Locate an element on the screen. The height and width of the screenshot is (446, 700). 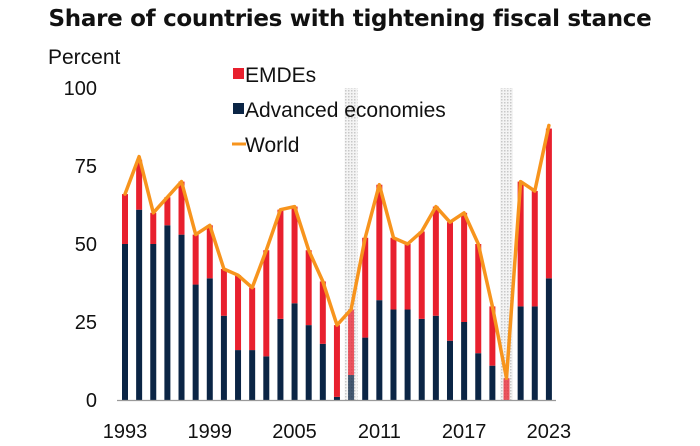
bar-emdes-2005 is located at coordinates (294, 255).